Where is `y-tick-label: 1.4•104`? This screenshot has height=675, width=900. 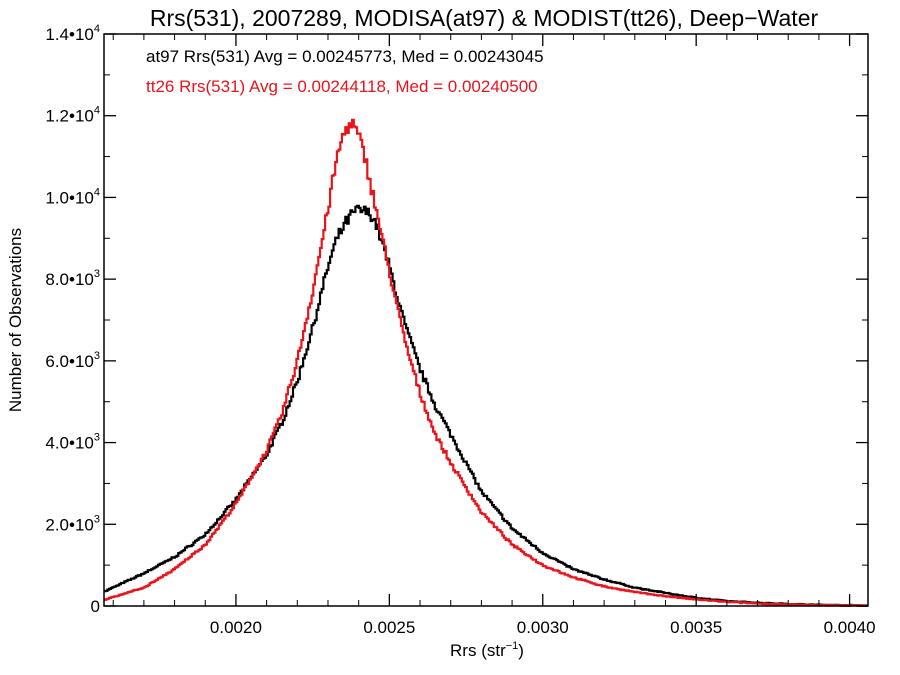 y-tick-label: 1.4•104 is located at coordinates (72, 33).